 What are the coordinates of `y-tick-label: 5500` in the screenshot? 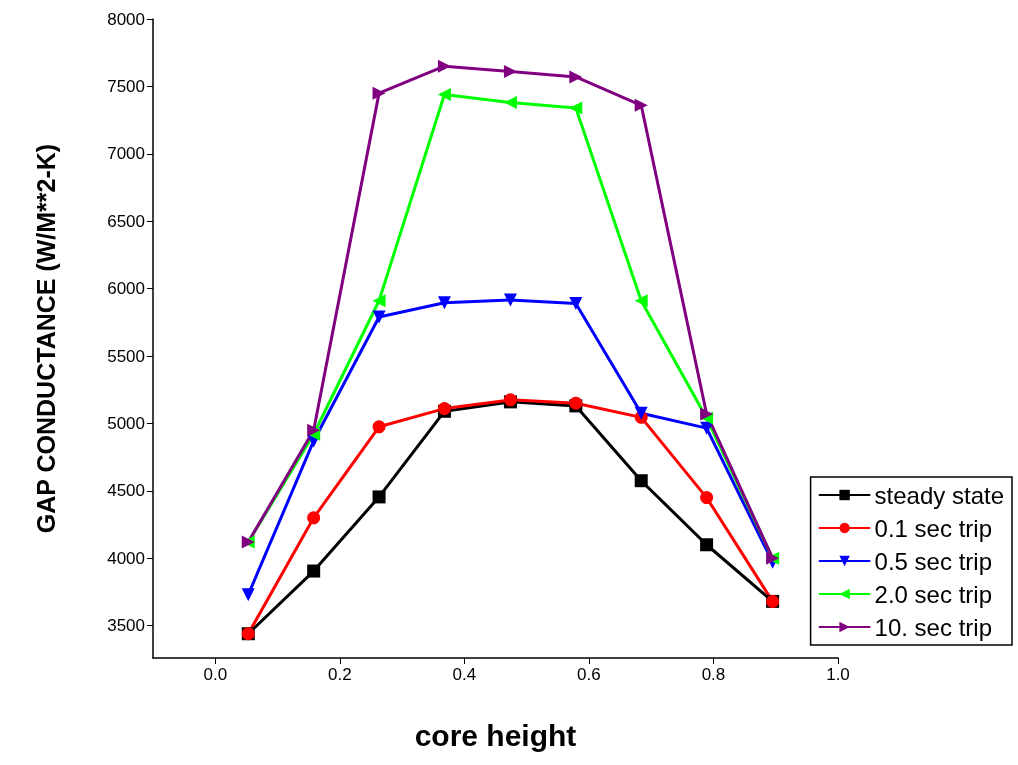 It's located at (126, 356).